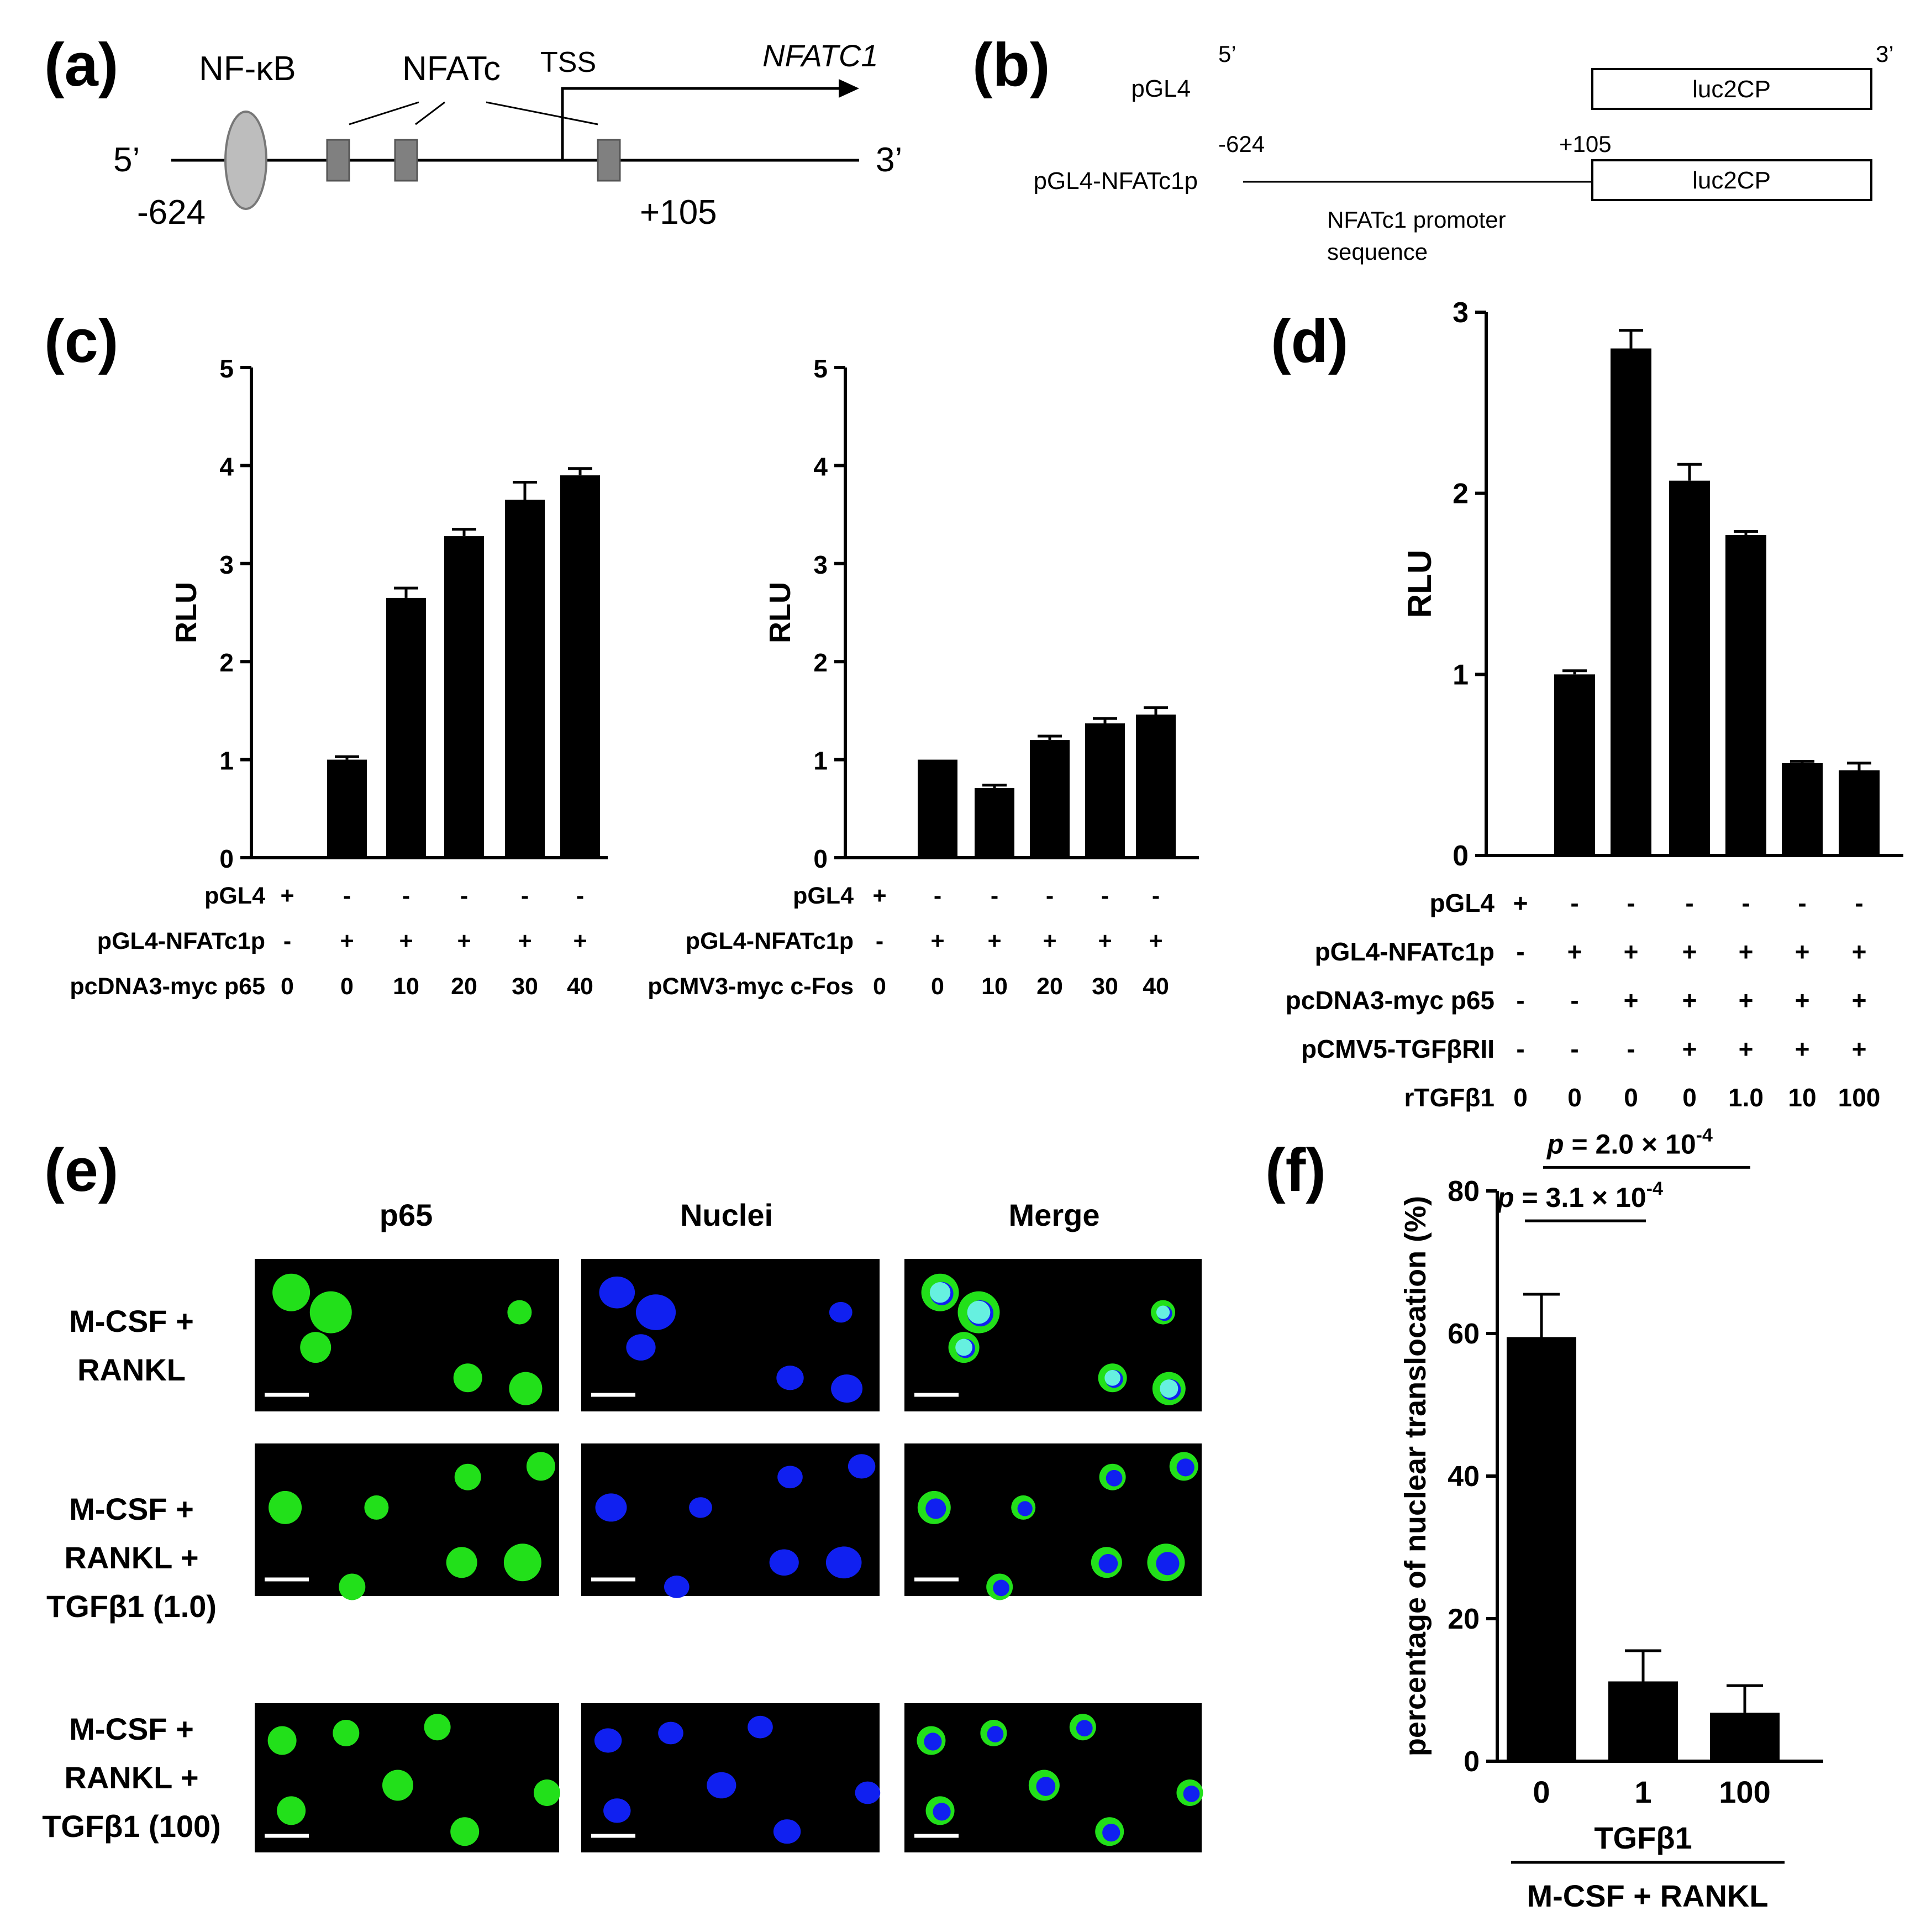  What do you see at coordinates (1055, 1215) in the screenshot?
I see `column-header-merge: Merge` at bounding box center [1055, 1215].